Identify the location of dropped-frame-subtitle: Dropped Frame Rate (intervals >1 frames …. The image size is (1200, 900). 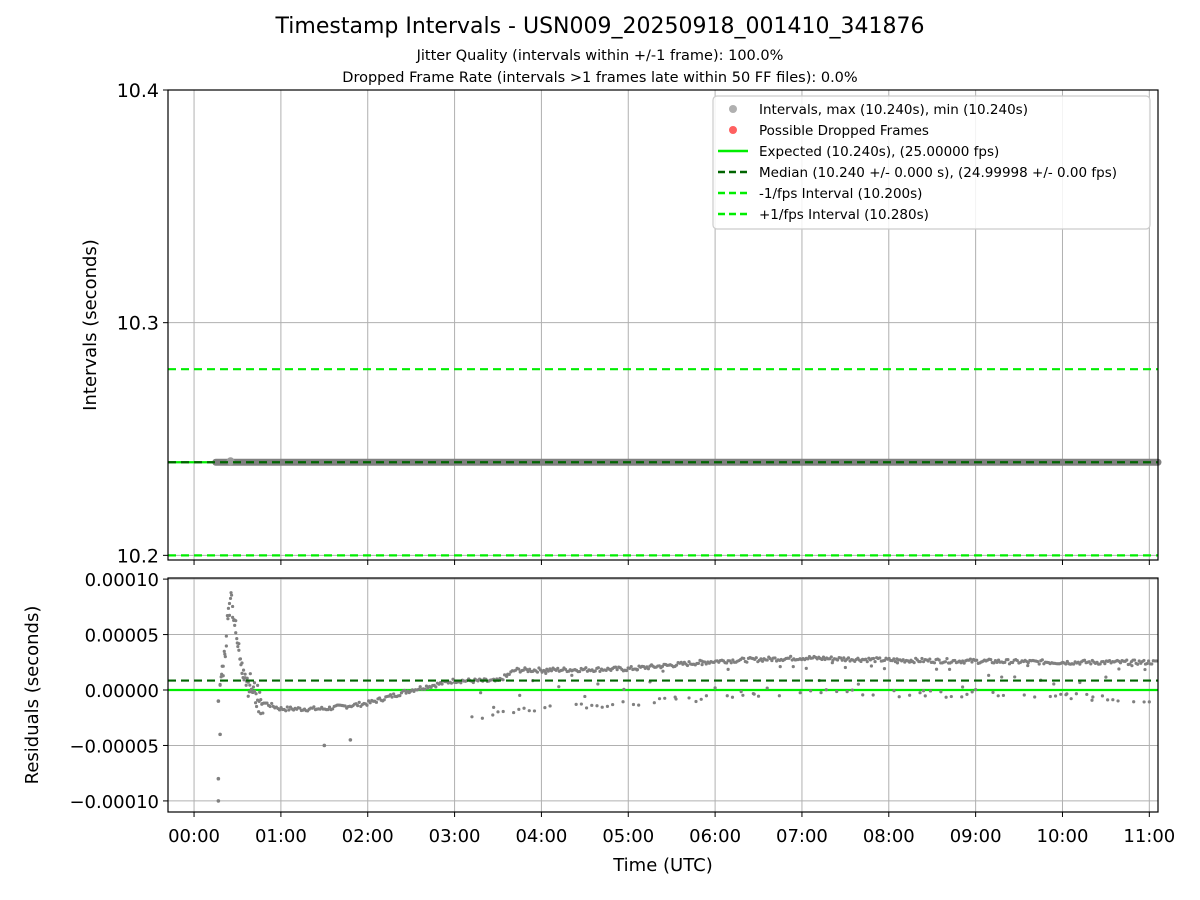
(600, 78).